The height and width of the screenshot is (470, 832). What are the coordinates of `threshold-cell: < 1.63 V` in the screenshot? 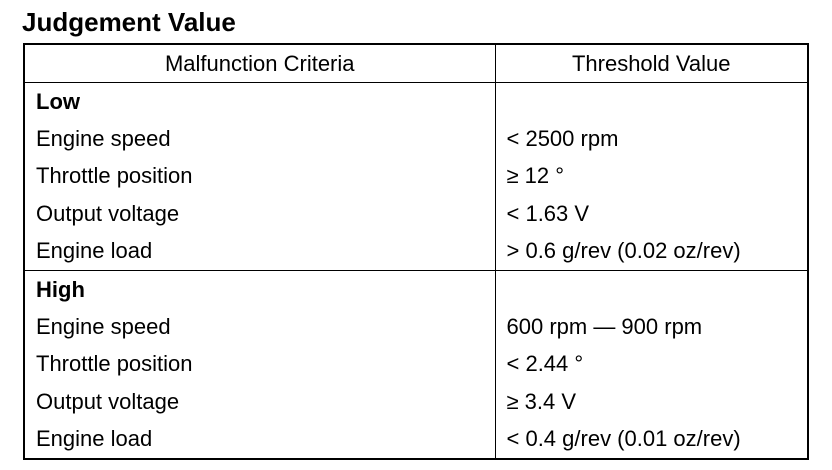 It's located at (651, 214).